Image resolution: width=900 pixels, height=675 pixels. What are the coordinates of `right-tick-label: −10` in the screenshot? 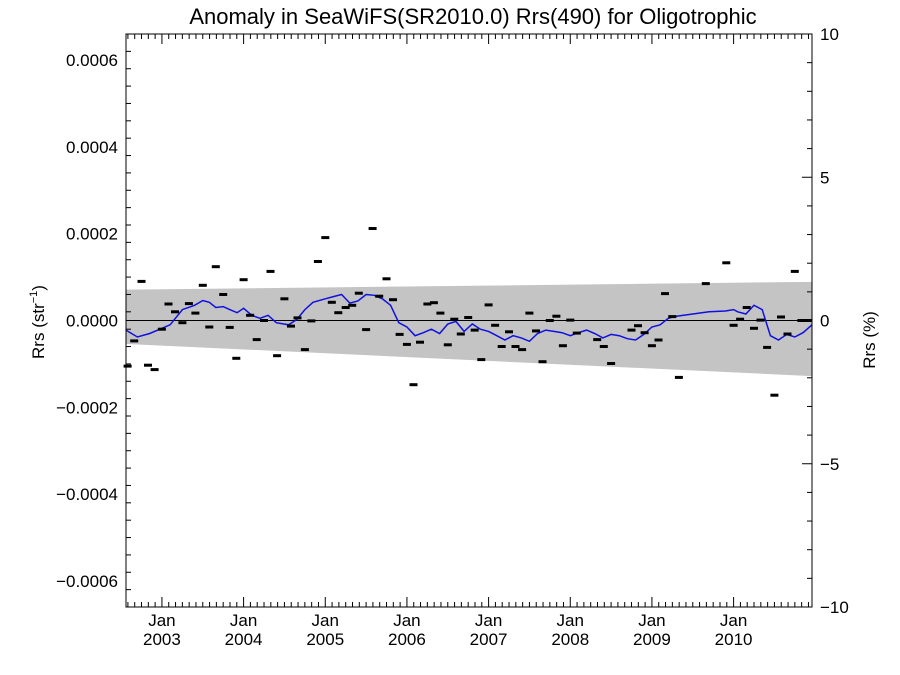 It's located at (834, 607).